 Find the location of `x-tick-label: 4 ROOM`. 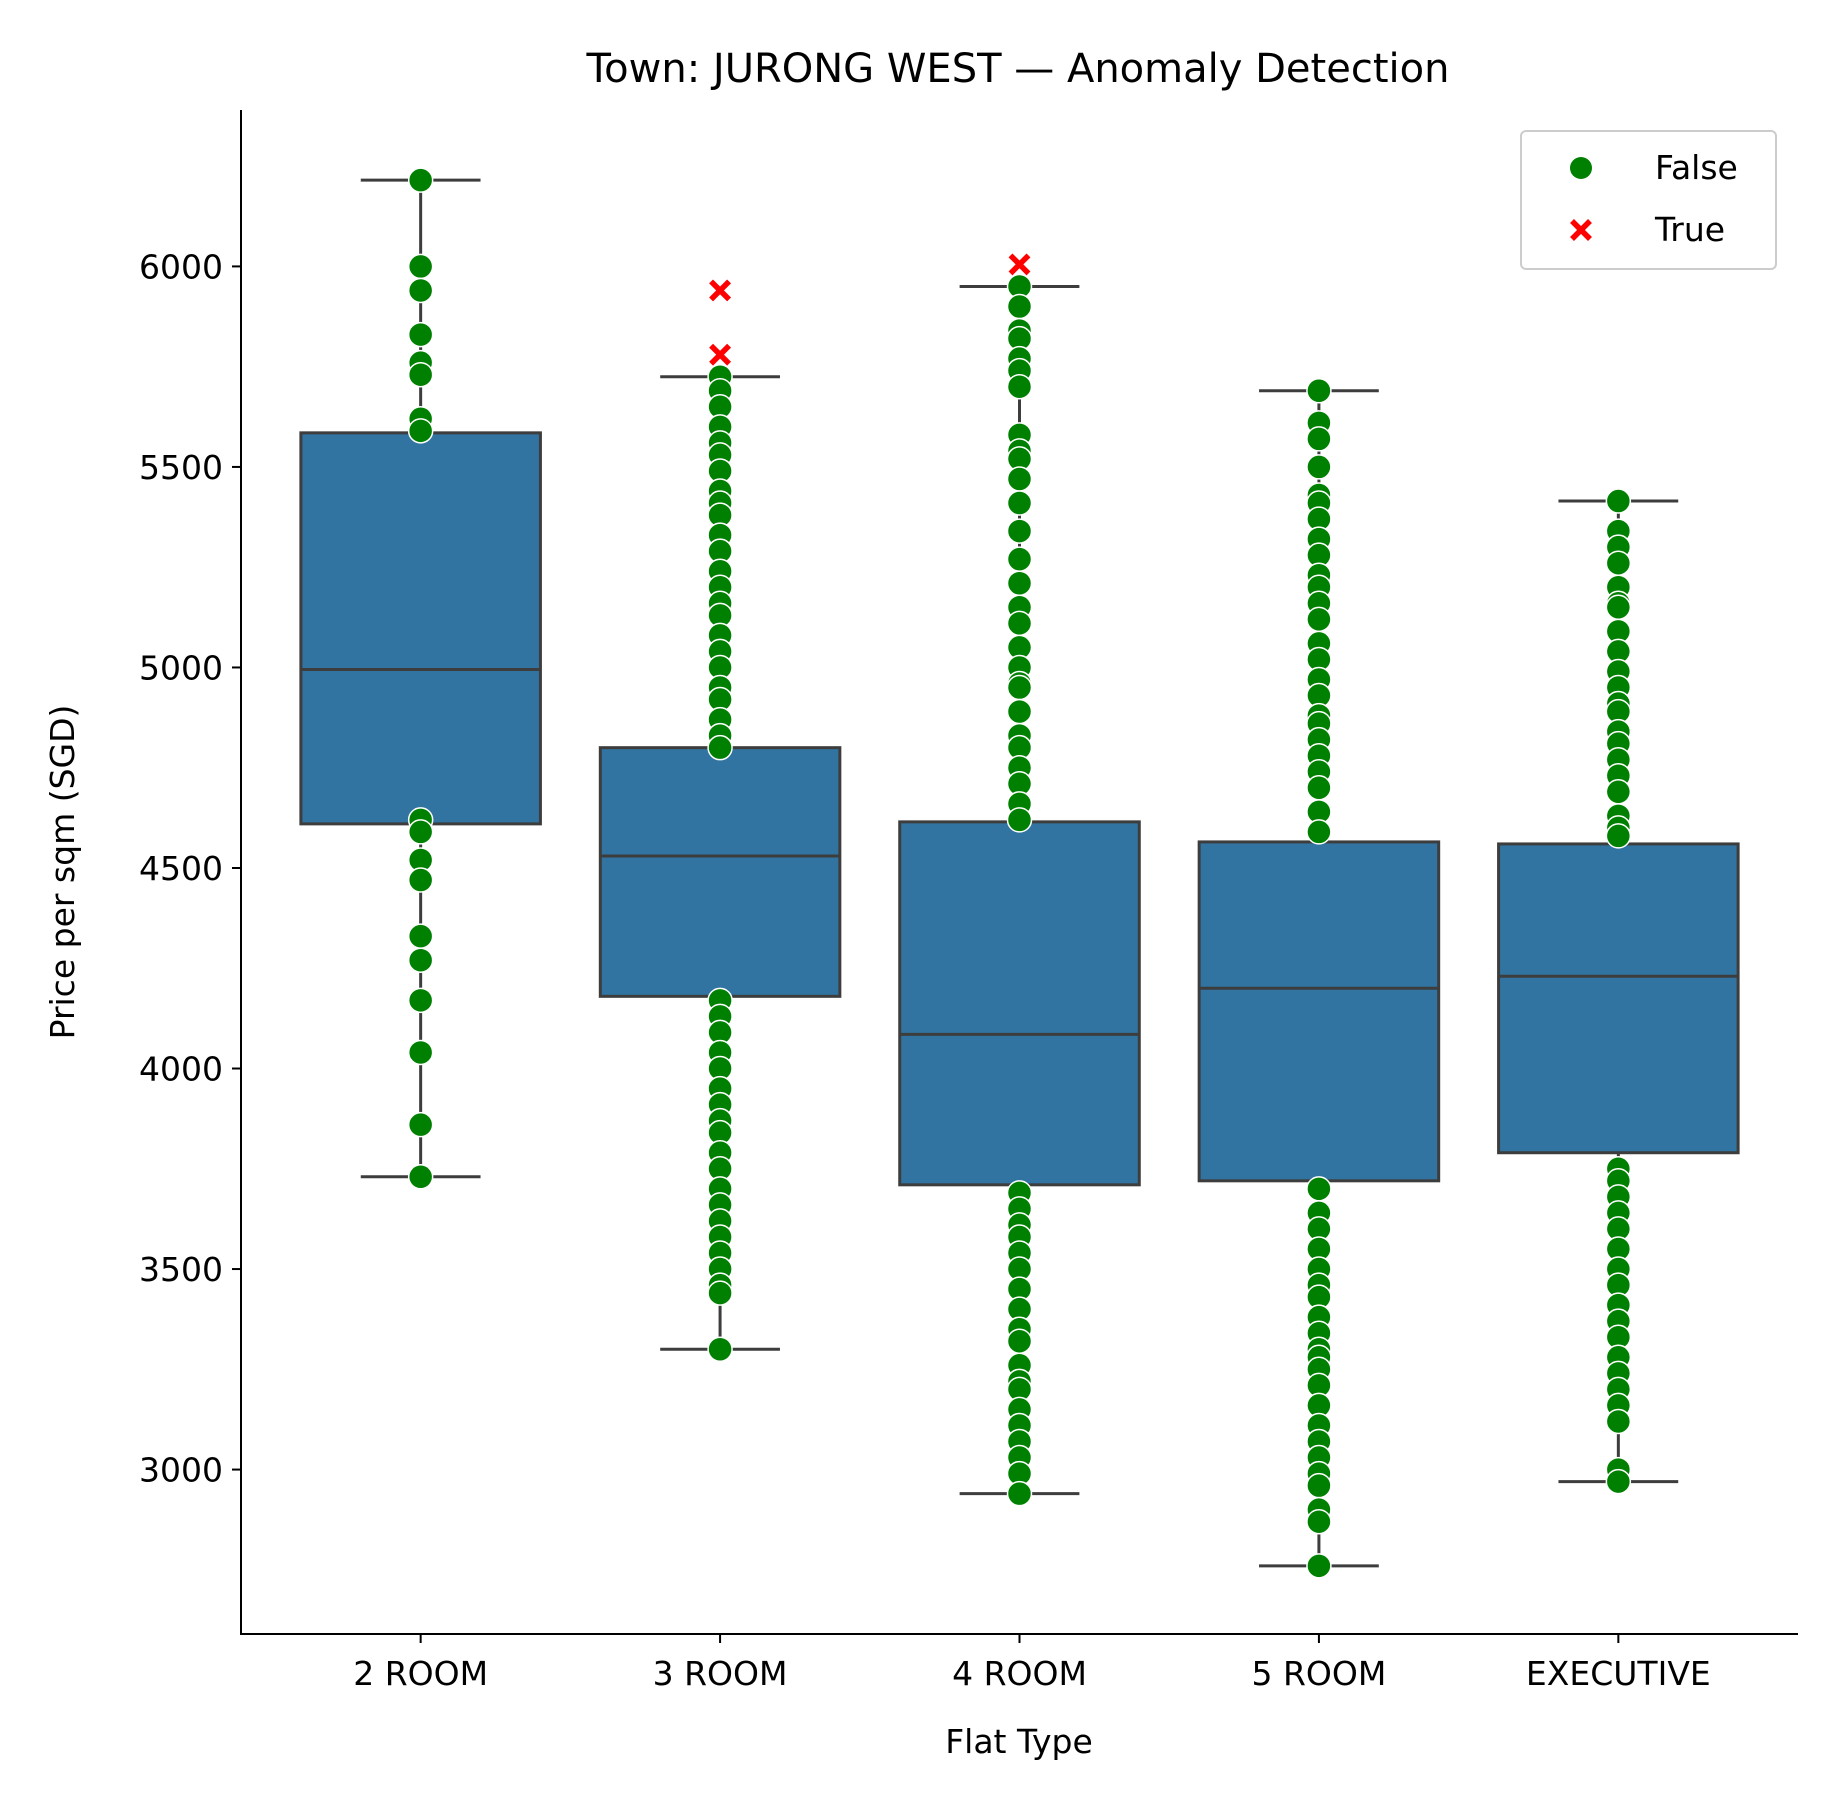

x-tick-label: 4 ROOM is located at coordinates (1019, 1673).